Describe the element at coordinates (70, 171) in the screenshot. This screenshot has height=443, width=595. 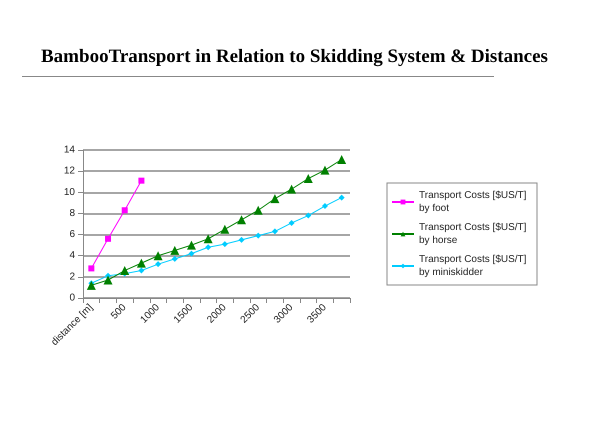
I see `y-tick-label: 12` at that location.